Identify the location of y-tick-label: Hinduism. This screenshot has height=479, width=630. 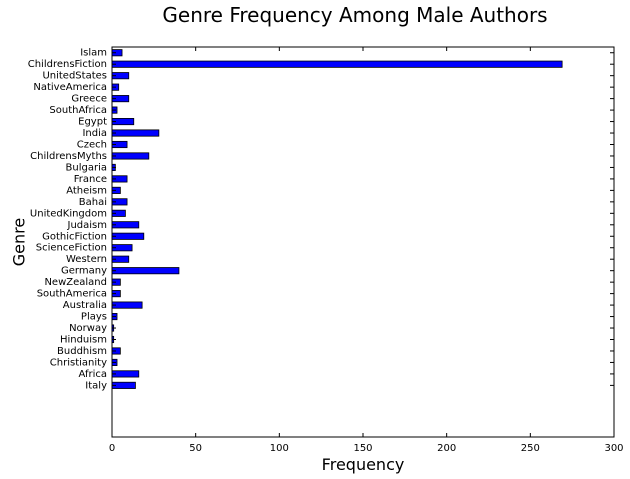
(83, 340).